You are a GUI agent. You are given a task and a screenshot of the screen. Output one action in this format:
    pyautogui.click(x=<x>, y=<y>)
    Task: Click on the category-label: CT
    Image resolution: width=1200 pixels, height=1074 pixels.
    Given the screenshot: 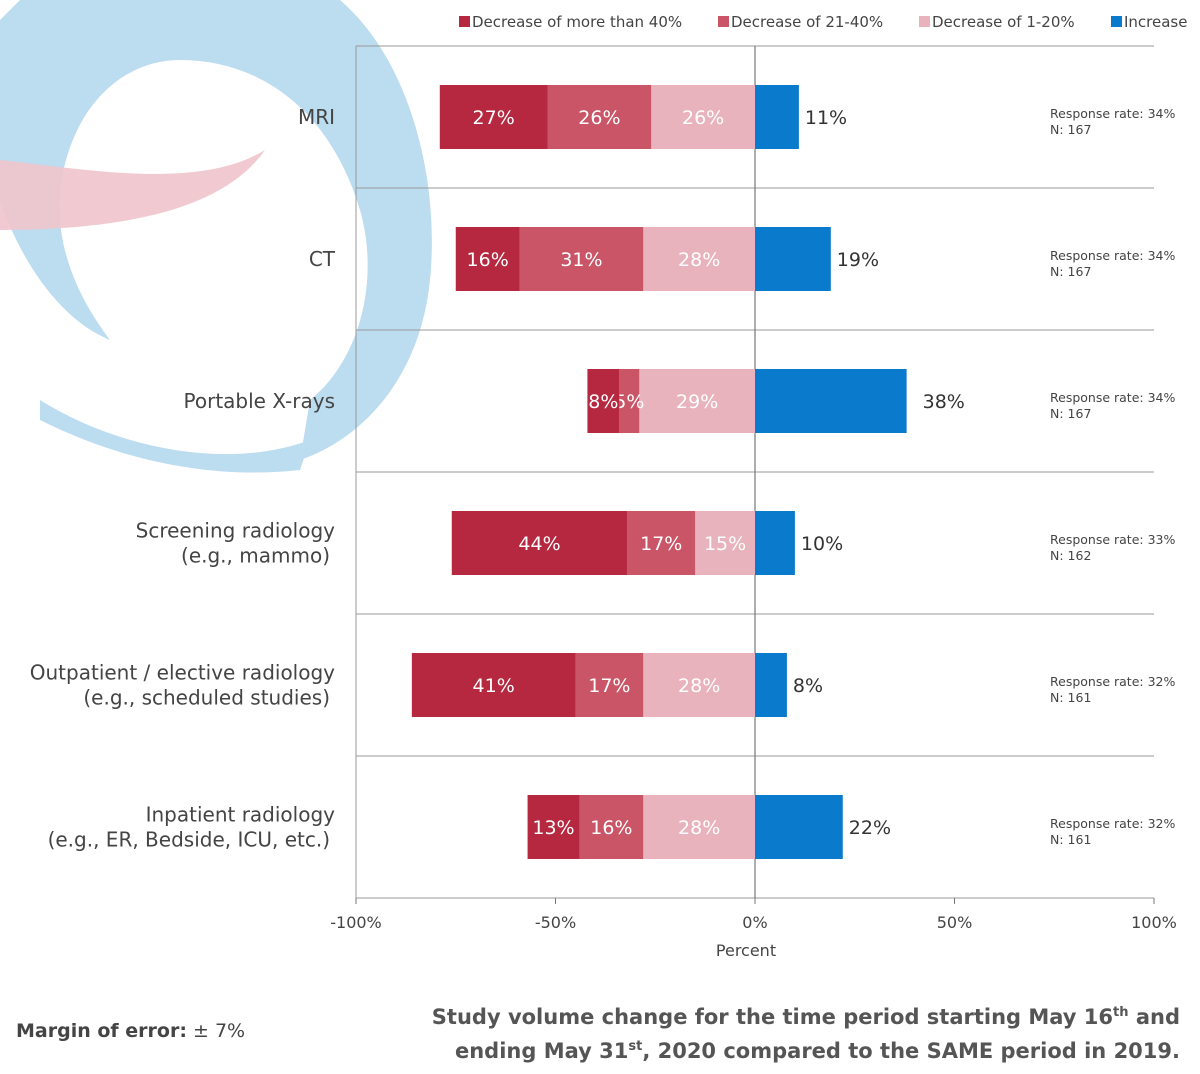 What is the action you would take?
    pyautogui.click(x=322, y=259)
    